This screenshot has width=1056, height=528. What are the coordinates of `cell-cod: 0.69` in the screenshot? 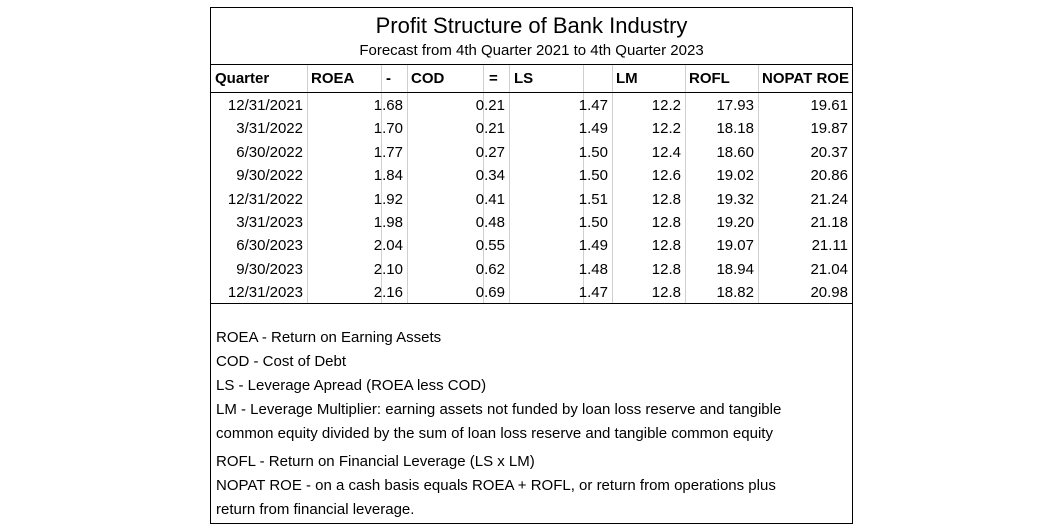 It's located at (490, 293).